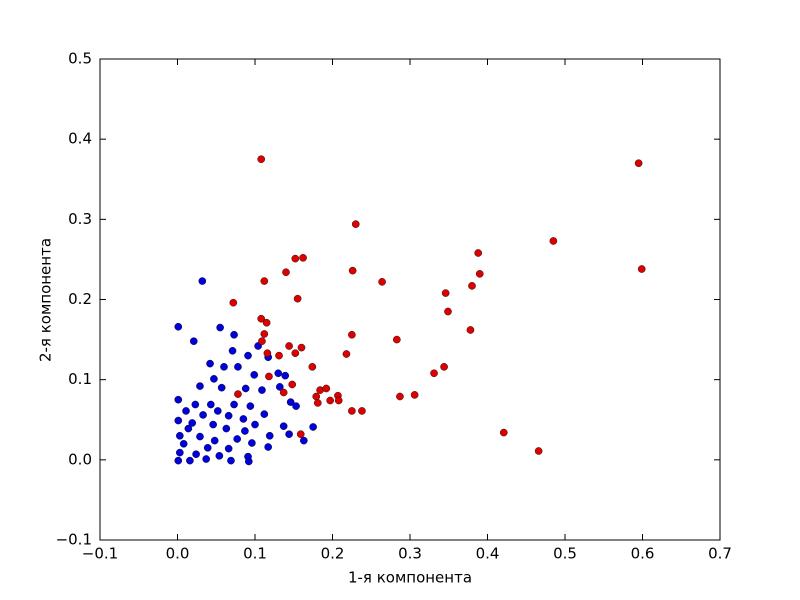 The width and height of the screenshot is (800, 600). Describe the element at coordinates (410, 578) in the screenshot. I see `x-axis-label: 1-я компонента` at that location.